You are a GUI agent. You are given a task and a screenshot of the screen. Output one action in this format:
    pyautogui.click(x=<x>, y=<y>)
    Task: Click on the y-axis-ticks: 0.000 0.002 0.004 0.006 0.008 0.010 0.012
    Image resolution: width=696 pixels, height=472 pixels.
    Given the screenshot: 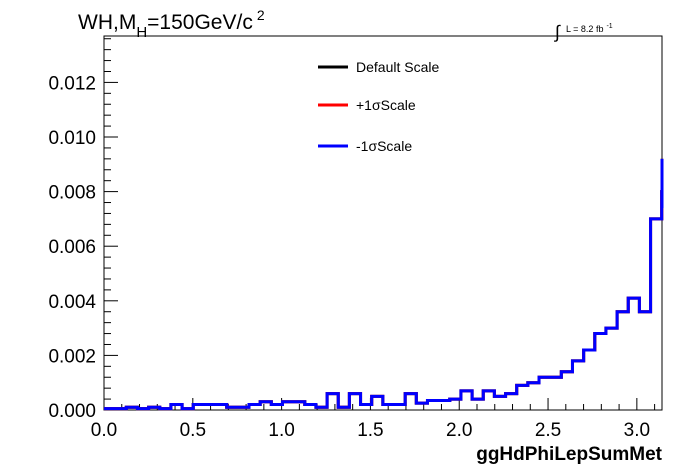 What is the action you would take?
    pyautogui.click(x=83, y=230)
    